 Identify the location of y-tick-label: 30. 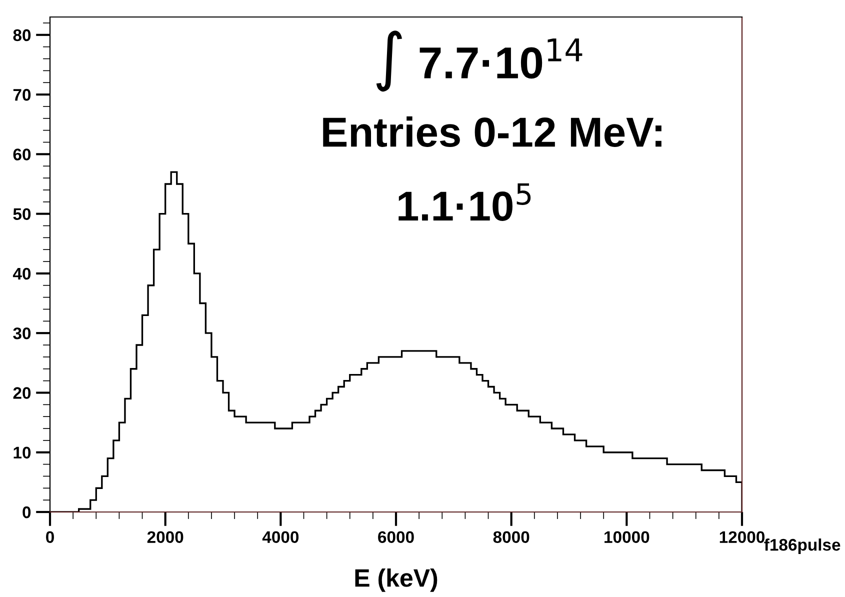
(22, 333).